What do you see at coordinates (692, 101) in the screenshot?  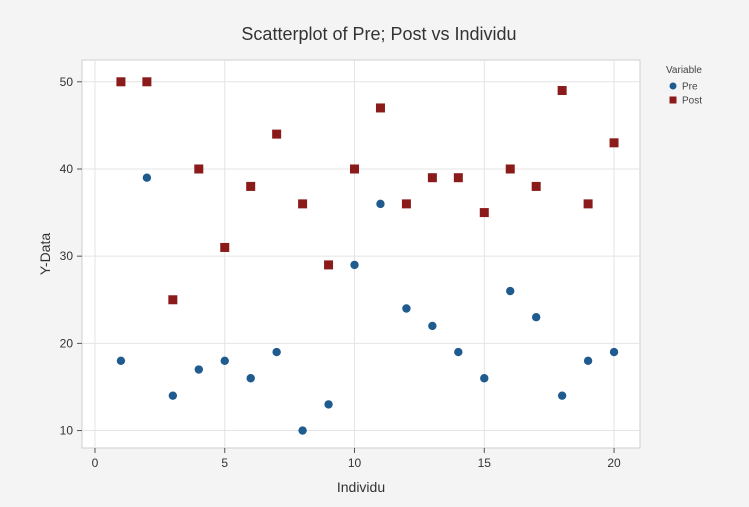 I see `legend-label-post: Post` at bounding box center [692, 101].